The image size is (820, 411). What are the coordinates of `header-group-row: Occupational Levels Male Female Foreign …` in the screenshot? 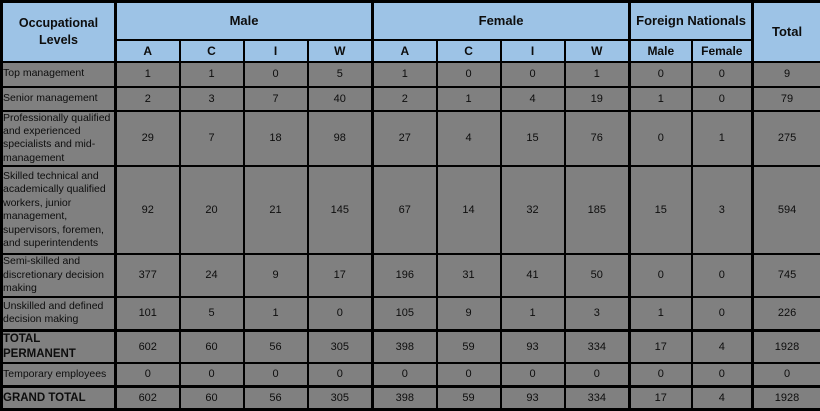 It's located at (411, 21).